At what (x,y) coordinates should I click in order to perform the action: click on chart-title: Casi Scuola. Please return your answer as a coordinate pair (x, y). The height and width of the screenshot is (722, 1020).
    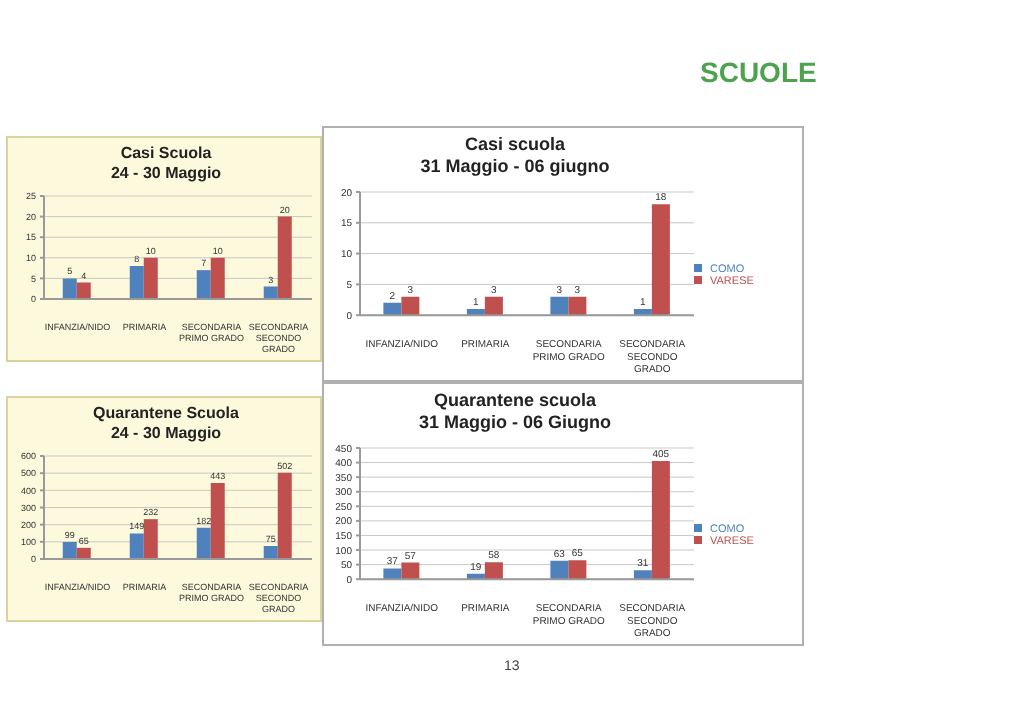
    Looking at the image, I should click on (166, 154).